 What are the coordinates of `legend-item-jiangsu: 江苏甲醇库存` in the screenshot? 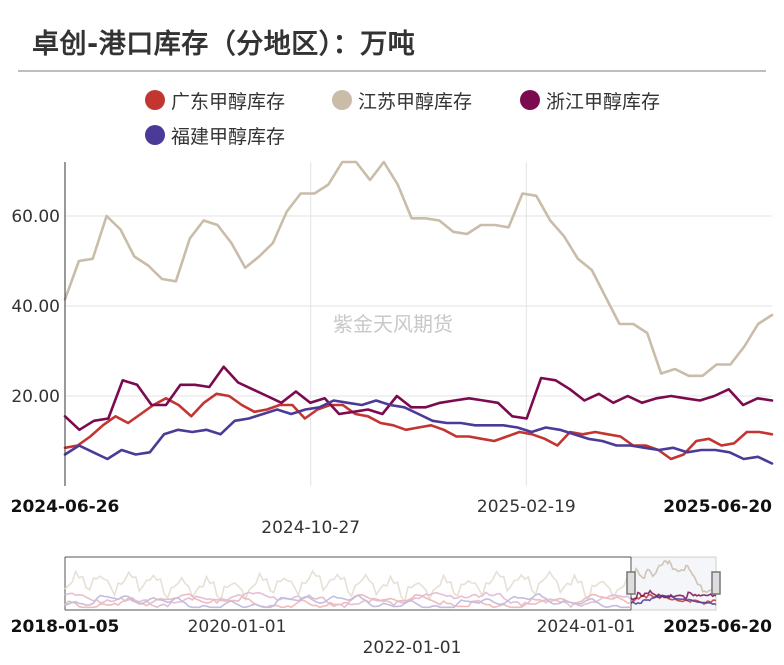 It's located at (402, 100).